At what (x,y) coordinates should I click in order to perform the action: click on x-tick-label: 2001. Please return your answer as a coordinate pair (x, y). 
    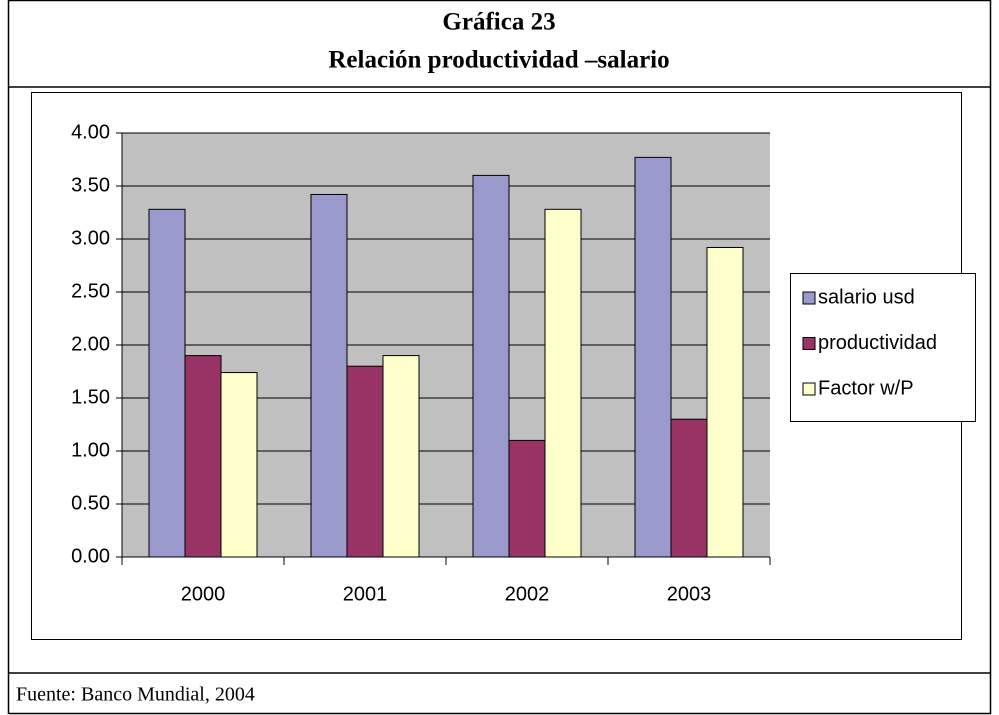
    Looking at the image, I should click on (365, 594).